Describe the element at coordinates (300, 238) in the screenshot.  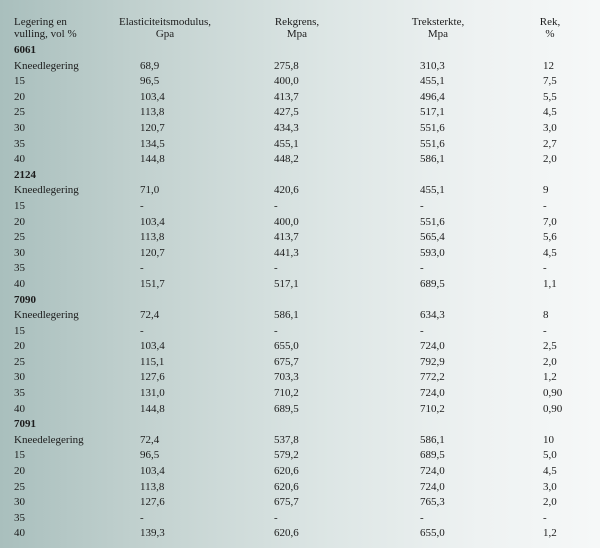
I see `table-row: 25 113,8 413,7 565,4 5,6` at that location.